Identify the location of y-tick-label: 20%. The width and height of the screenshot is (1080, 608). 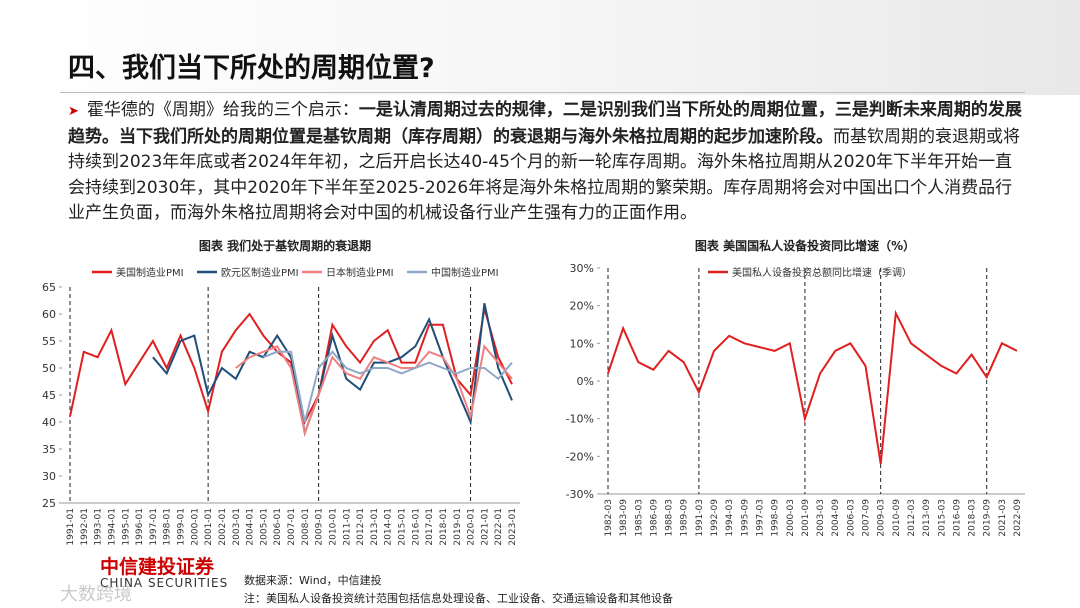
(582, 306).